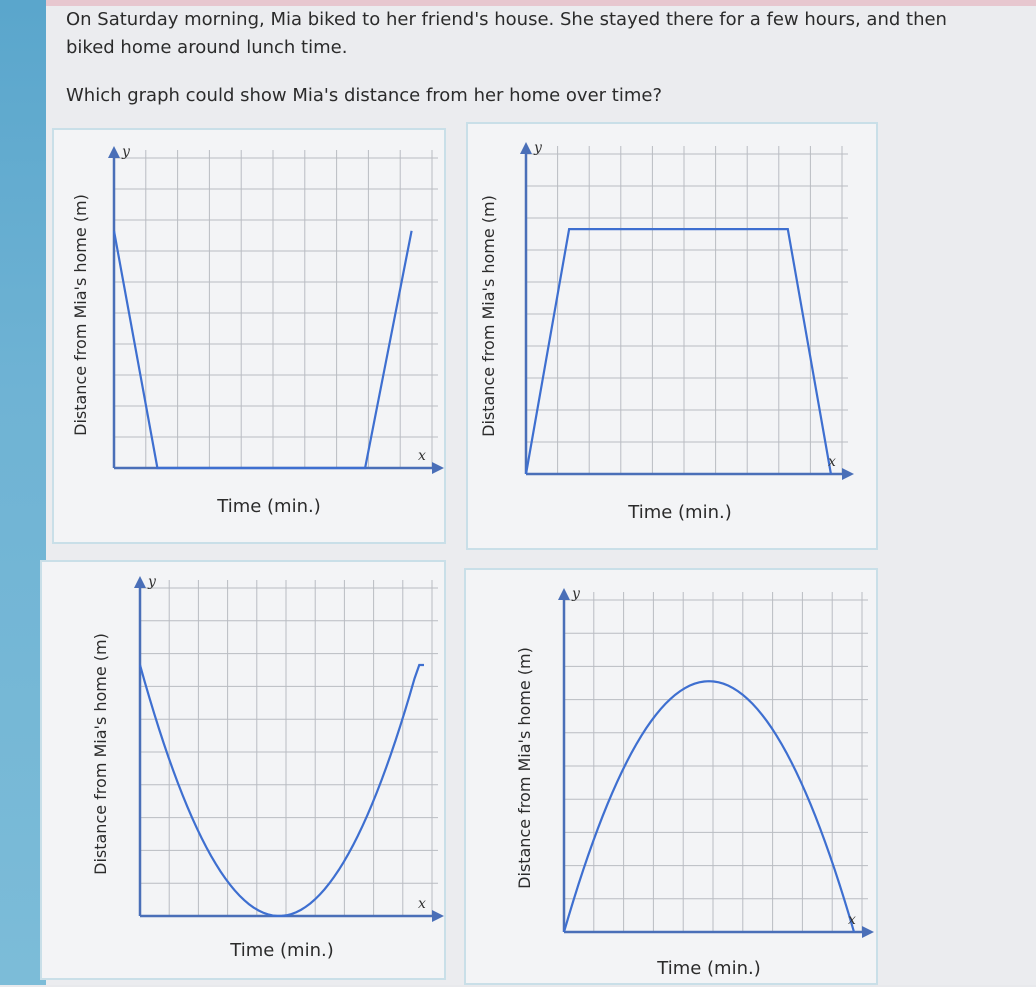 The height and width of the screenshot is (987, 1036). What do you see at coordinates (152, 582) in the screenshot?
I see `choice-c-y-axis-letter: y` at bounding box center [152, 582].